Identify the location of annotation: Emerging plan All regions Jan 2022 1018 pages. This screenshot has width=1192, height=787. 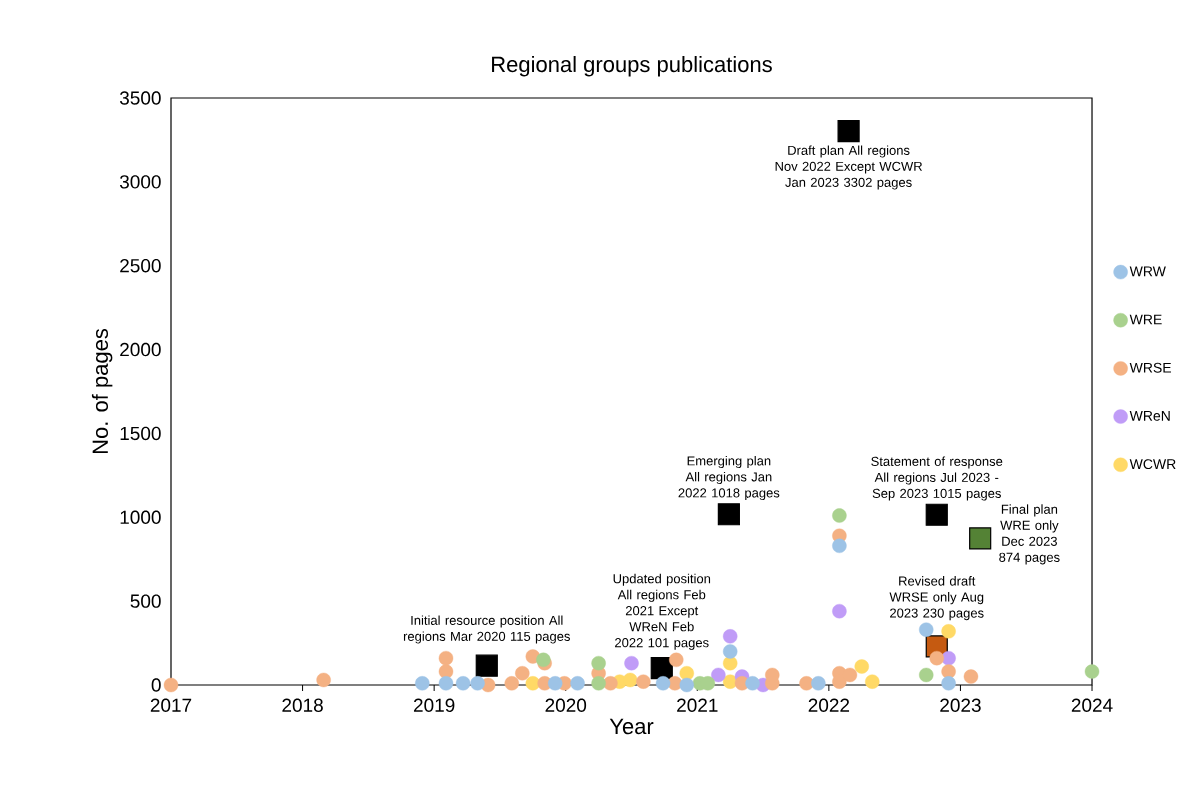
(729, 478).